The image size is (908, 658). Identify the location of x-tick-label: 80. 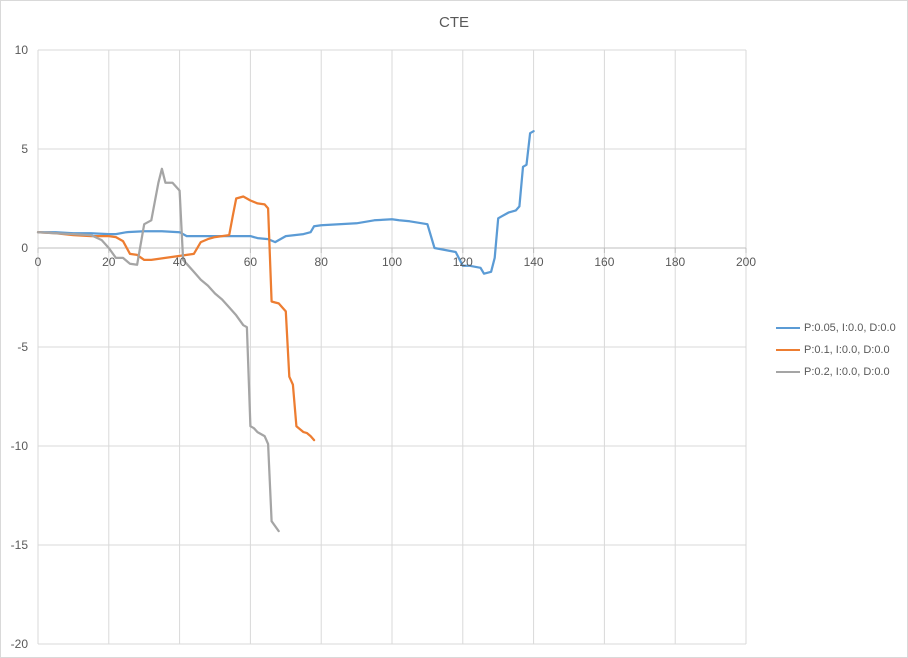
(322, 262).